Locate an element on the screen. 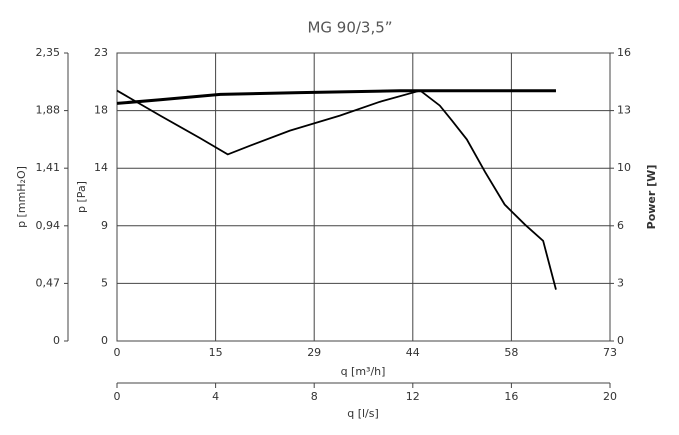  y3-tick-label: 1,41 is located at coordinates (48, 167).